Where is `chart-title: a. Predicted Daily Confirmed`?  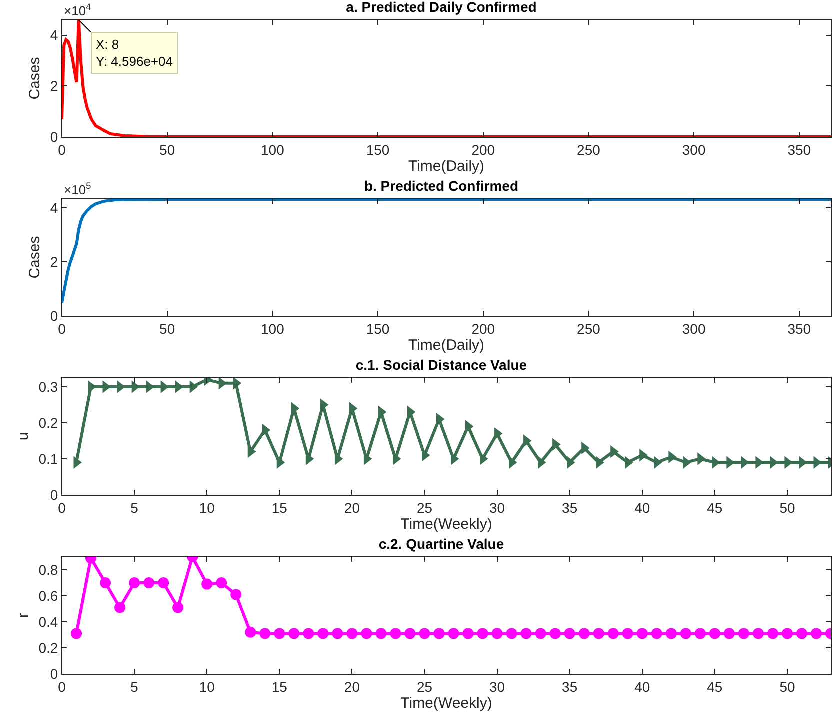 chart-title: a. Predicted Daily Confirmed is located at coordinates (441, 7).